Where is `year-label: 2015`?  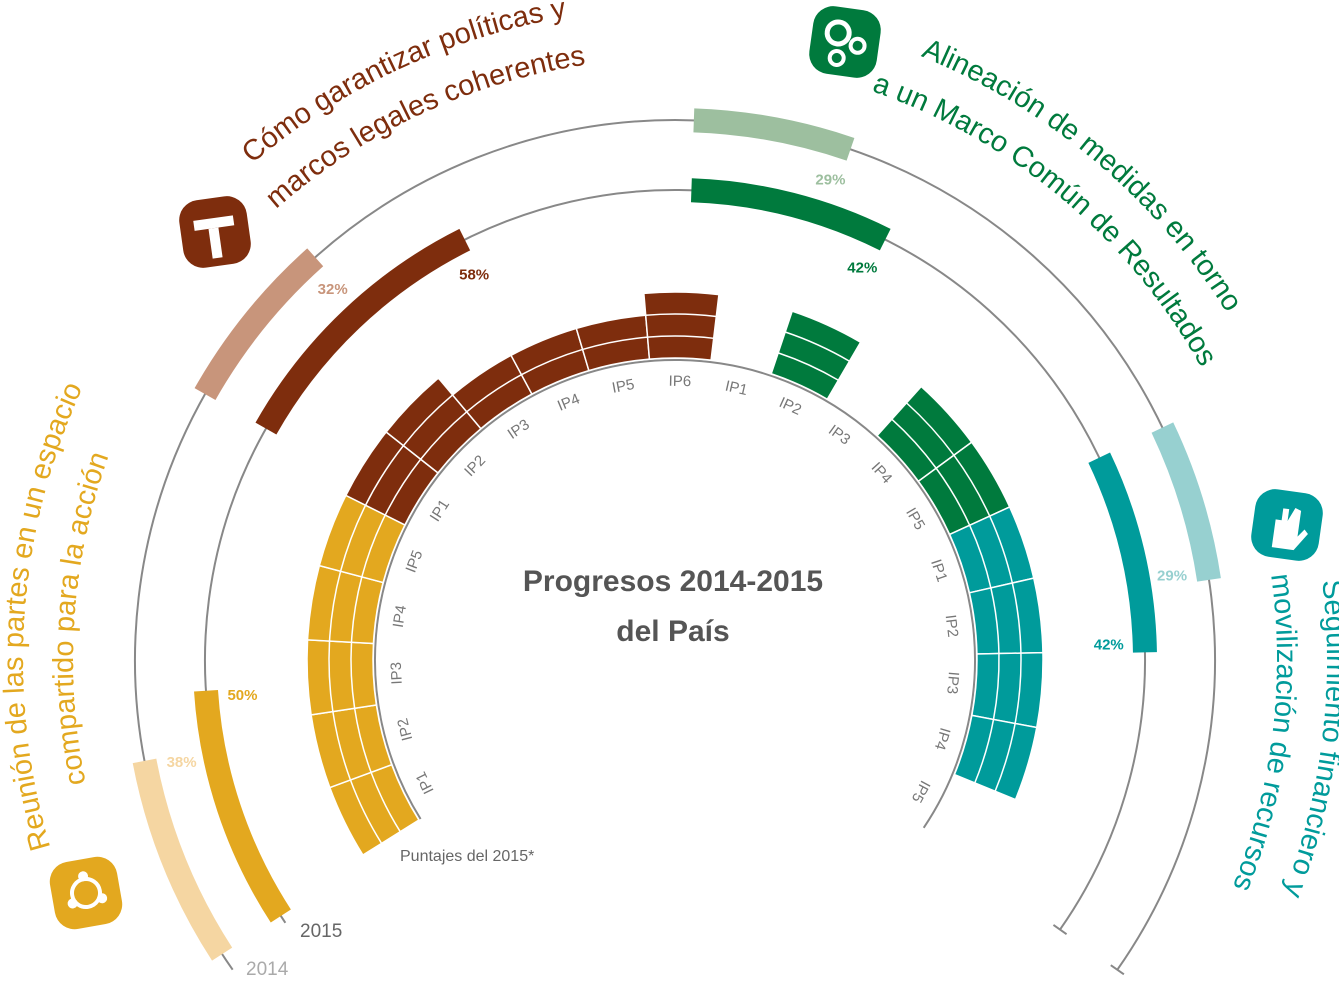 year-label: 2015 is located at coordinates (321, 931).